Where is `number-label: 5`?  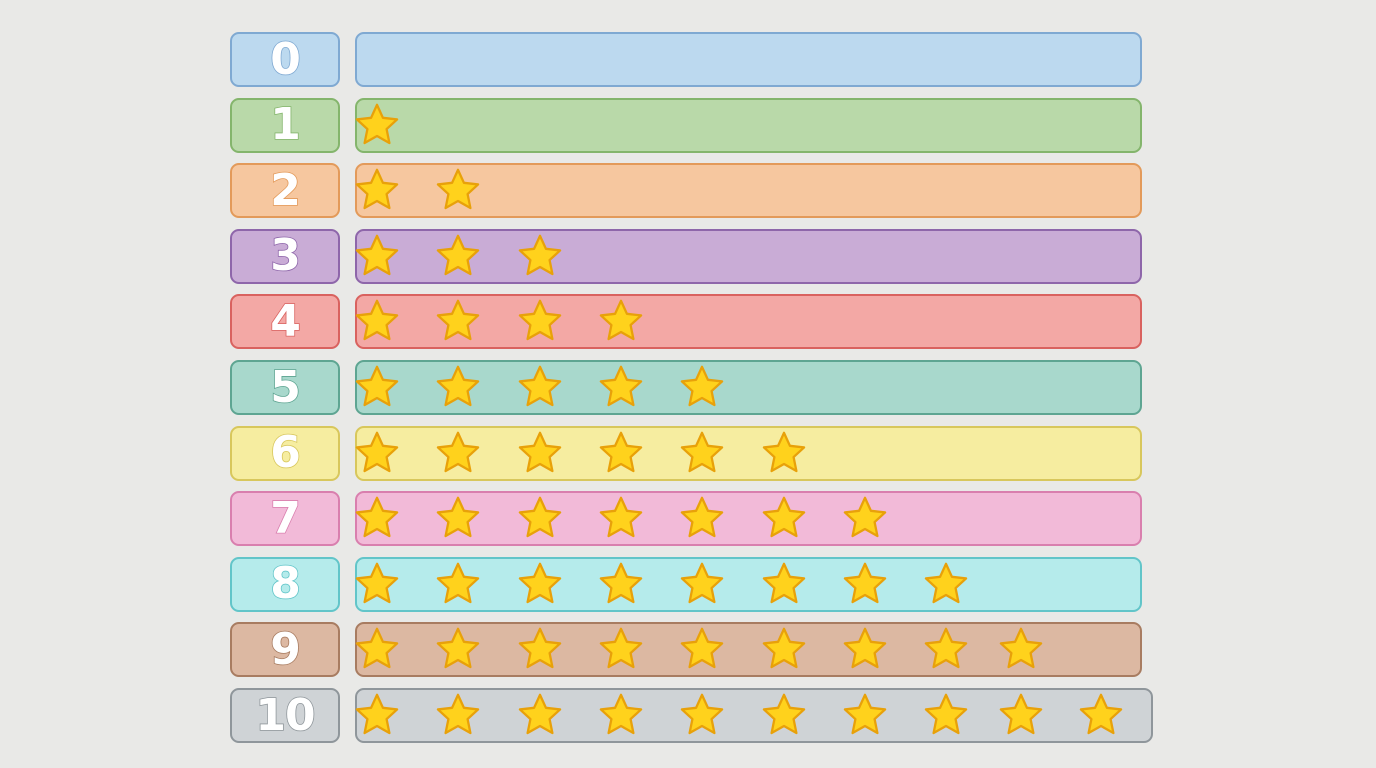
number-label: 5 is located at coordinates (285, 387).